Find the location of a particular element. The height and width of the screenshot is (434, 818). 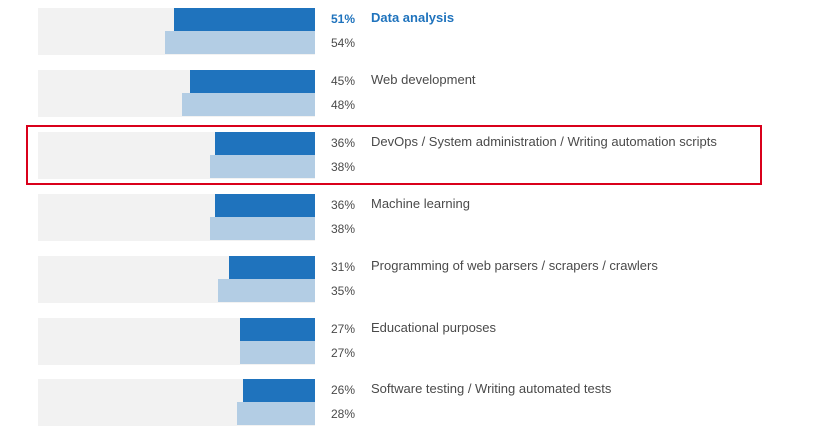

value-label-primary: 51% is located at coordinates (342, 19).